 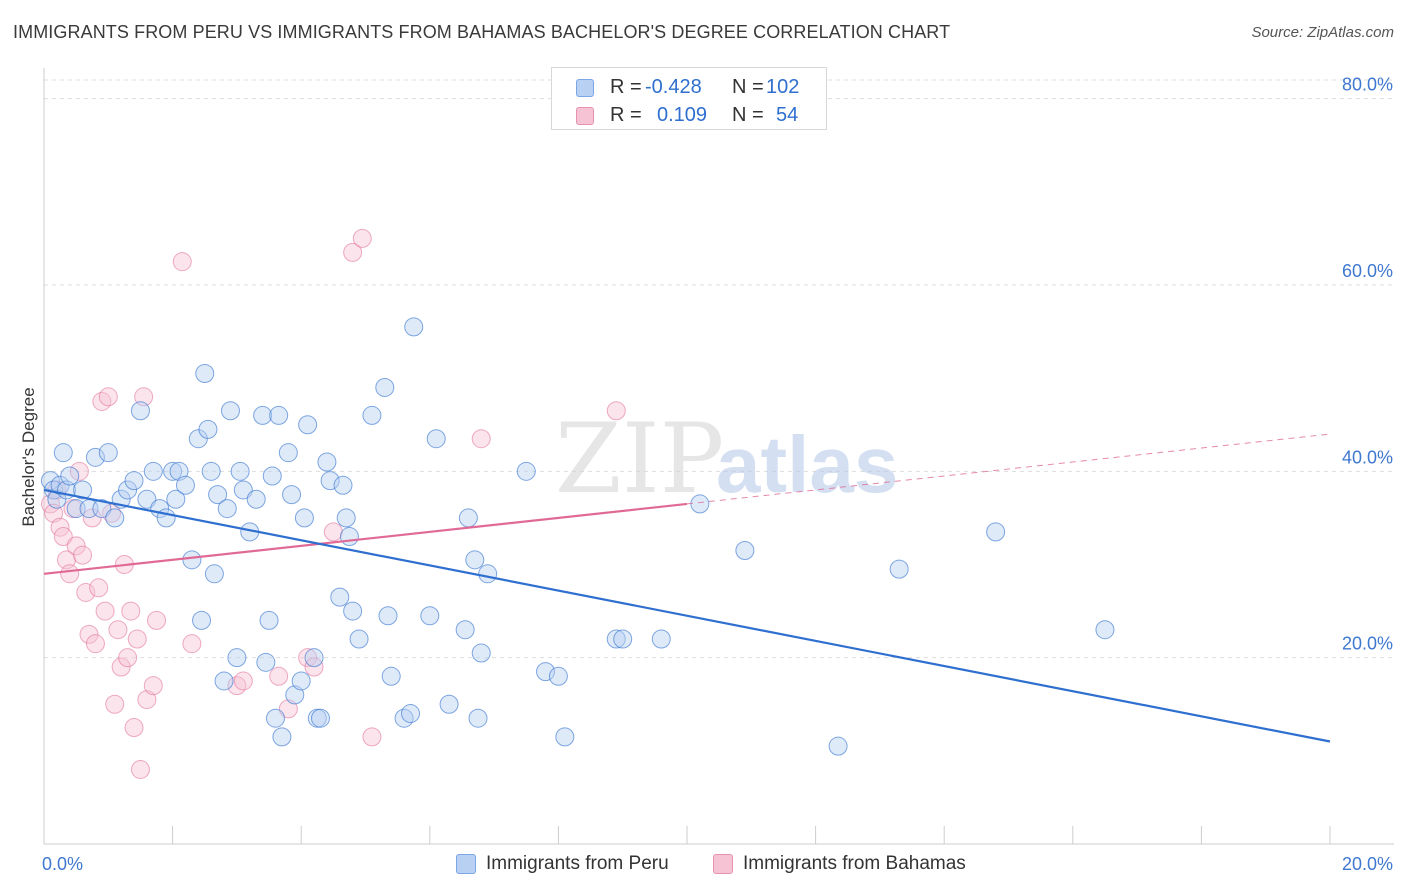 I want to click on y-tick-label: 40.0%, so click(x=1367, y=457).